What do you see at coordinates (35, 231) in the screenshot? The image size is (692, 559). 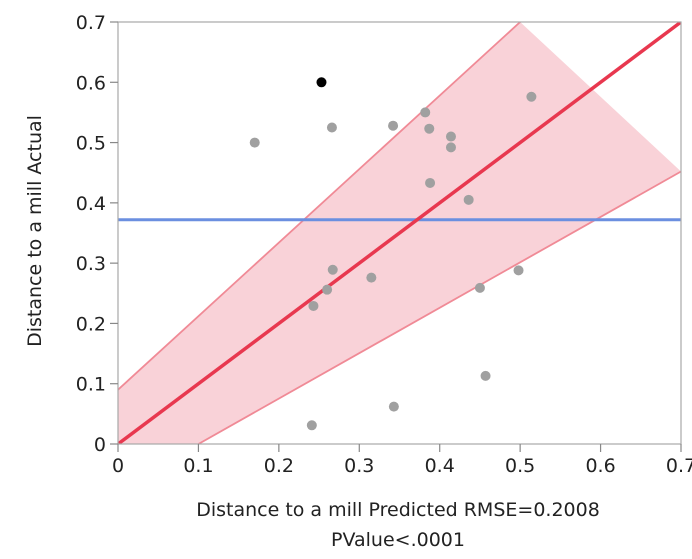 I see `y-axis-label: Distance to a mill Actual` at bounding box center [35, 231].